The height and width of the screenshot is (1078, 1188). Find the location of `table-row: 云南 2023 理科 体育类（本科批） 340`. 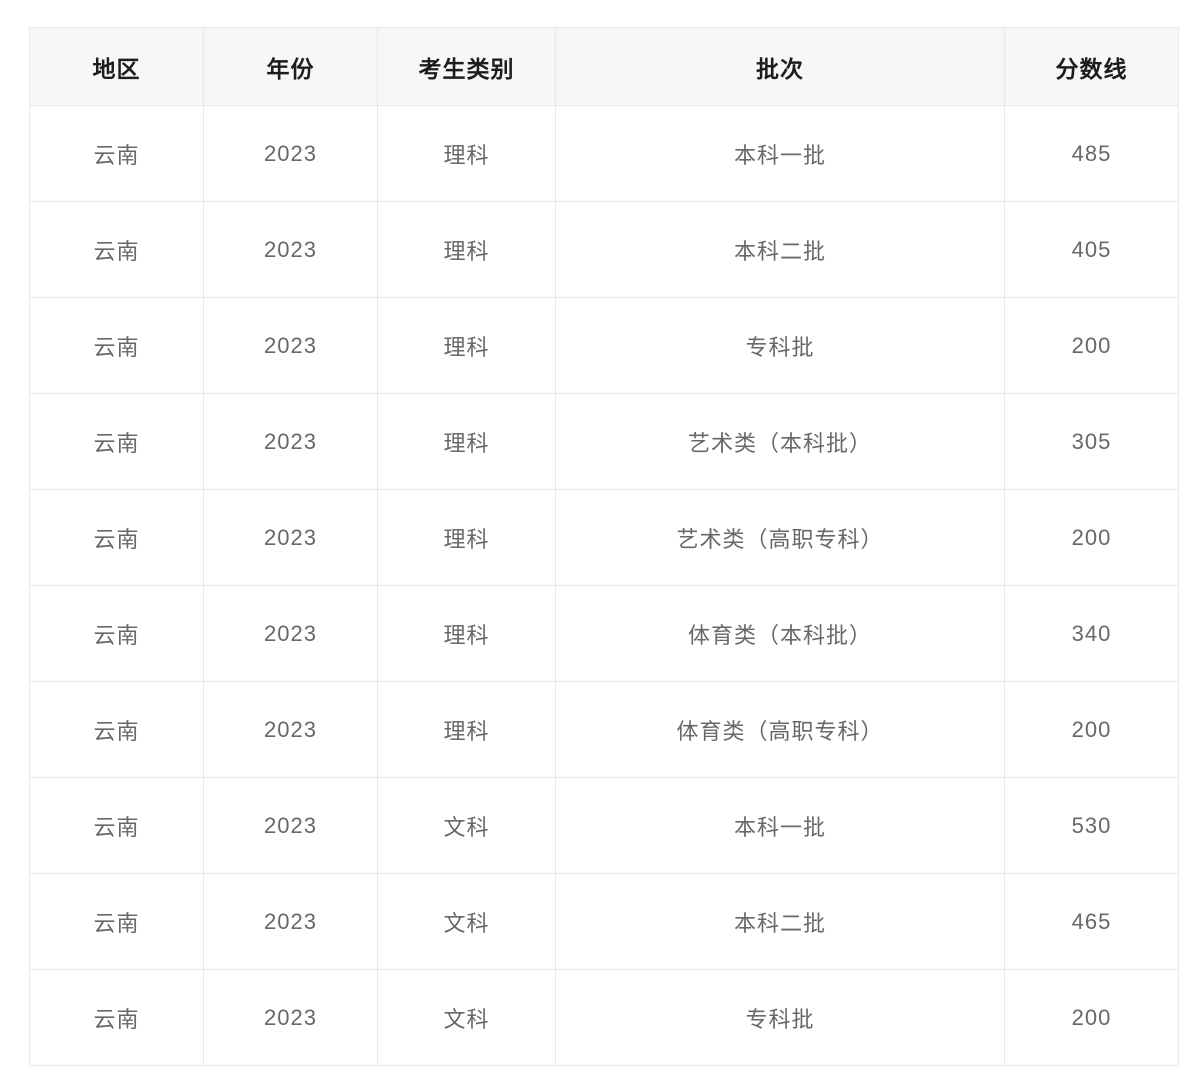

table-row: 云南 2023 理科 体育类（本科批） 340 is located at coordinates (604, 633).